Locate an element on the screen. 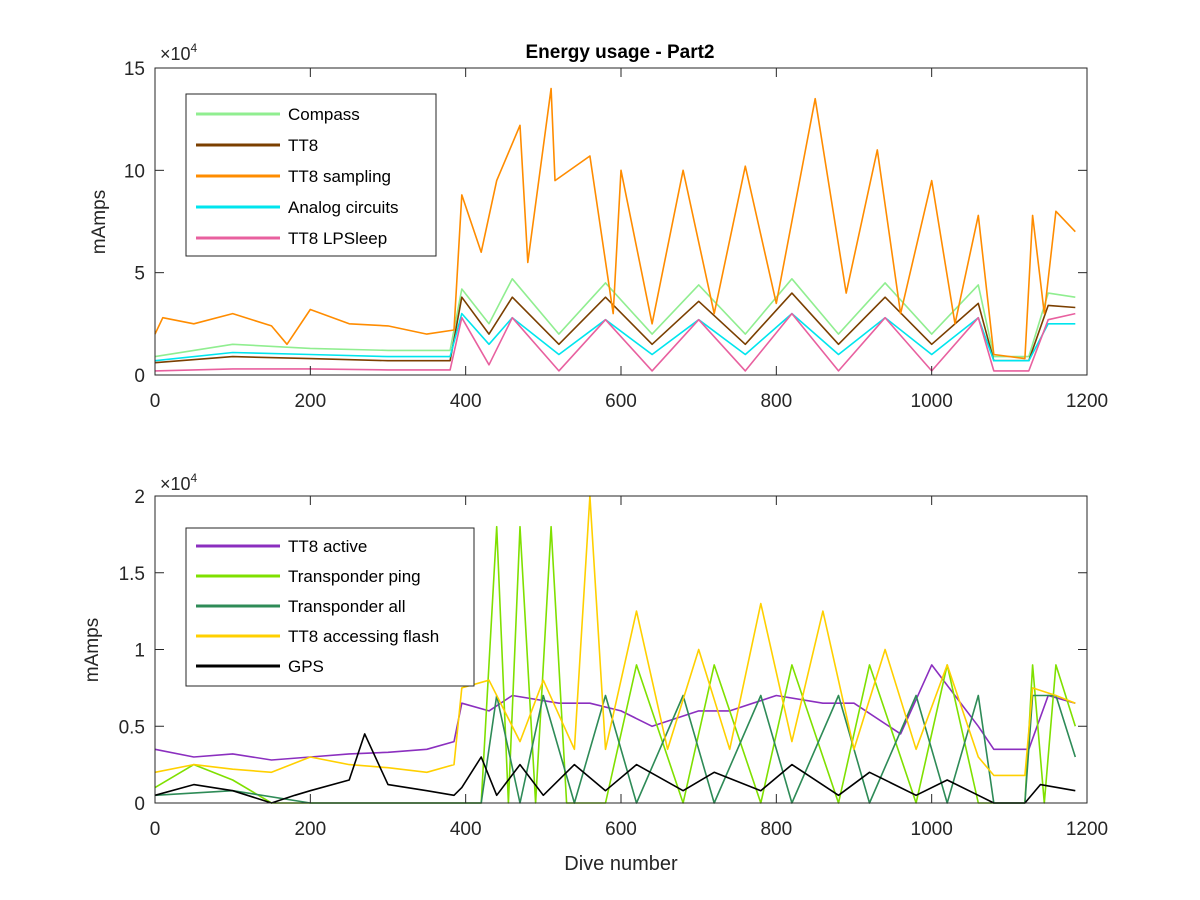 Image resolution: width=1200 pixels, height=900 pixels. top-x-tick-label: 200 is located at coordinates (310, 401).